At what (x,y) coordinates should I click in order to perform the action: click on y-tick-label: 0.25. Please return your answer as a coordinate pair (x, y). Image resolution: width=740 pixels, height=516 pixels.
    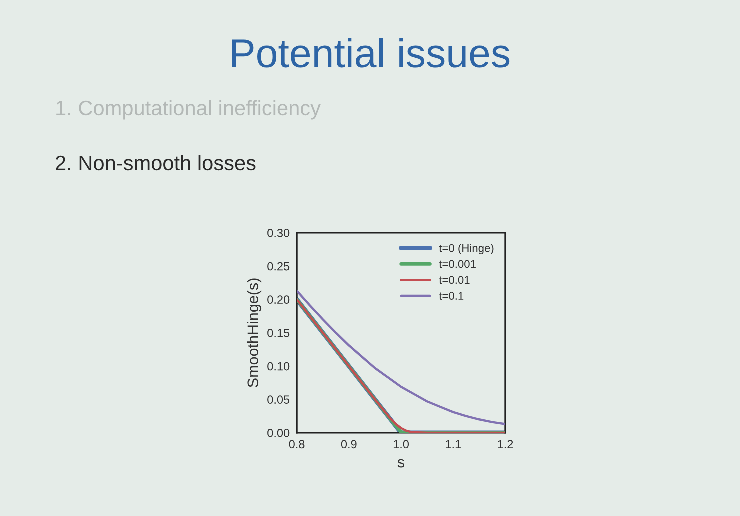
    Looking at the image, I should click on (279, 266).